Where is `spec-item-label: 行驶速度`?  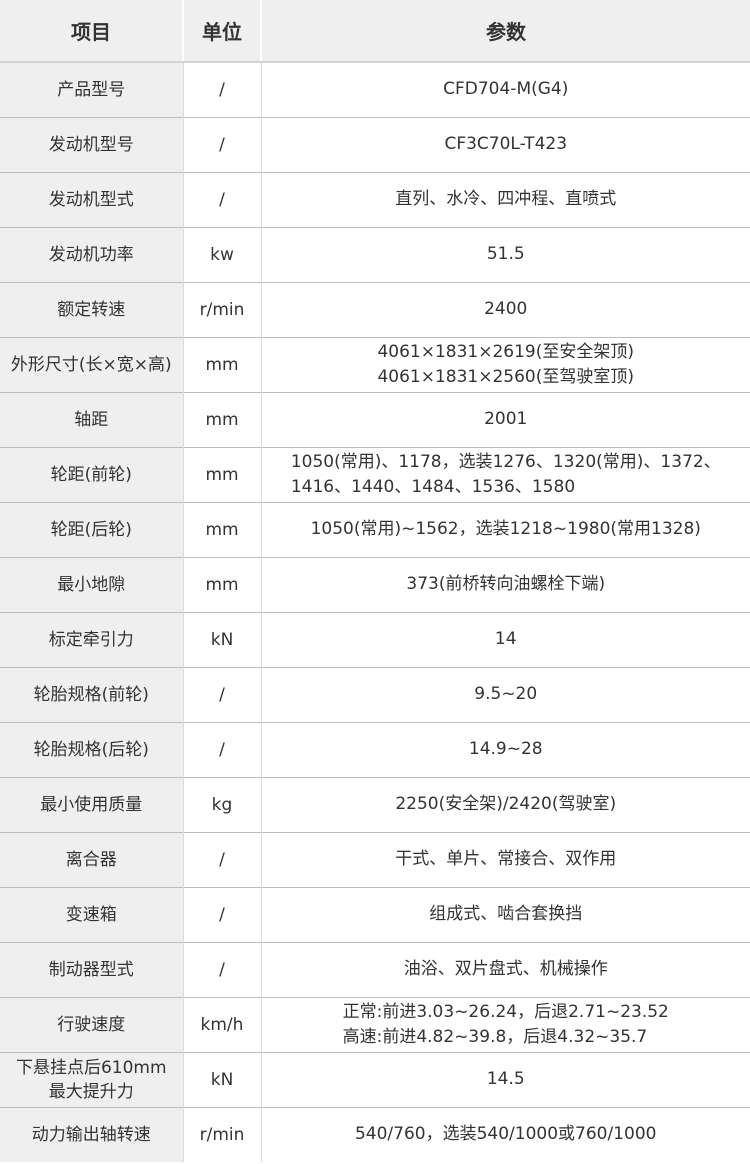 spec-item-label: 行驶速度 is located at coordinates (91, 1024).